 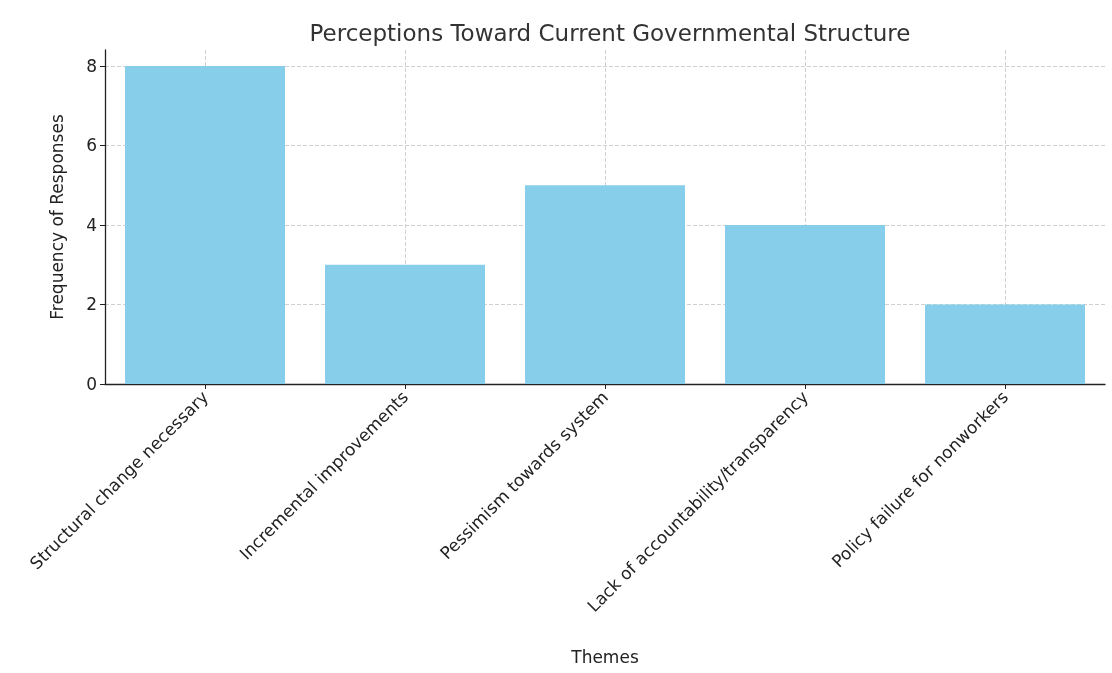 I want to click on x-axis-title: Themes, so click(x=604, y=656).